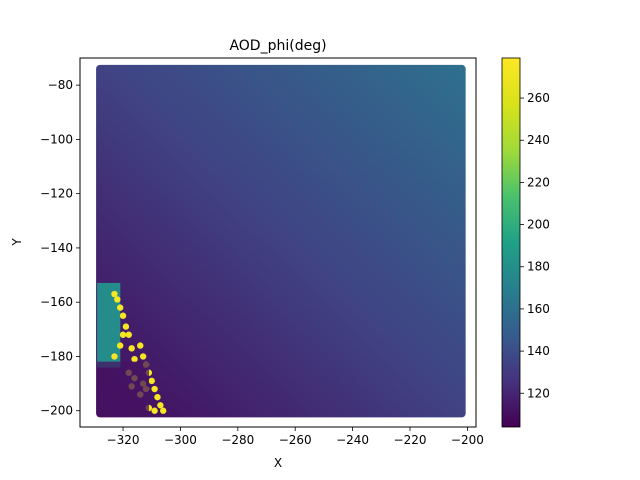 The height and width of the screenshot is (480, 640). I want to click on x-tick-label: −200, so click(467, 440).